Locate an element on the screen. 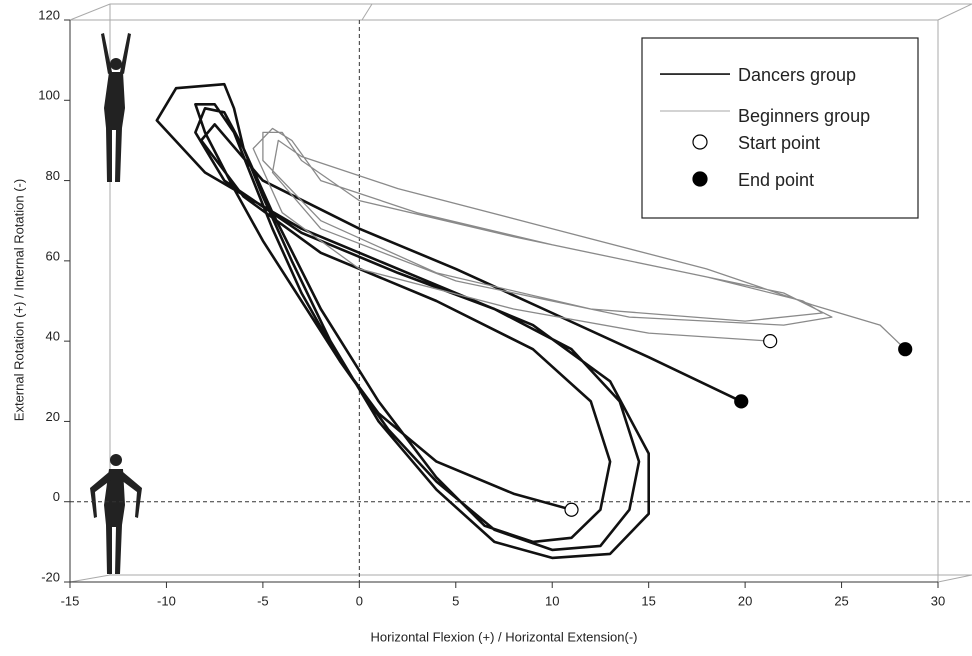 This screenshot has width=972, height=656. x-tick-label: 30 is located at coordinates (938, 600).